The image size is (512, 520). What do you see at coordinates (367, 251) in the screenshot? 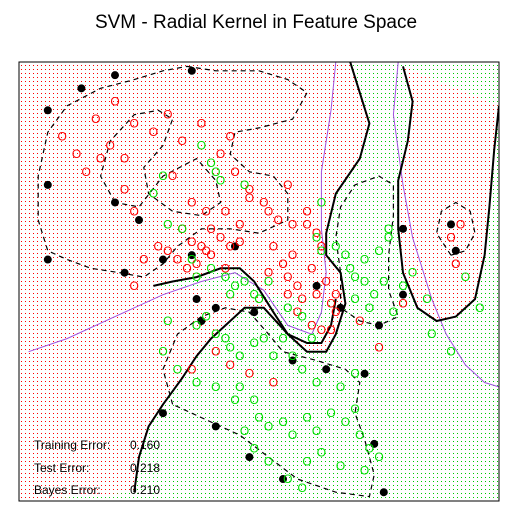
I see `margin-line` at bounding box center [367, 251].